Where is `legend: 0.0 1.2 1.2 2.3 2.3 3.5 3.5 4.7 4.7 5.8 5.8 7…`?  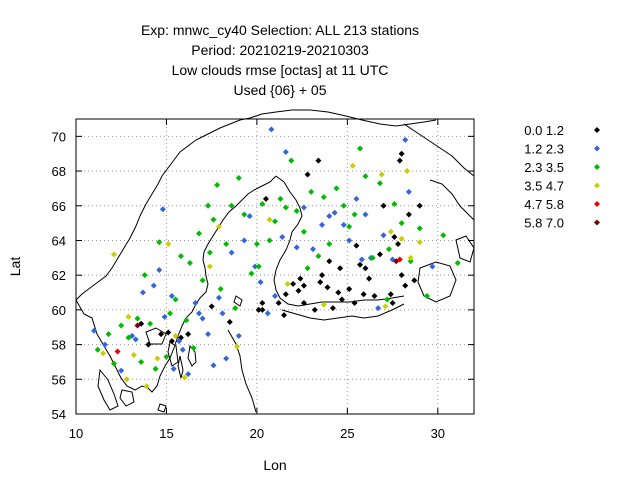
legend: 0.0 1.2 1.2 2.3 2.3 3.5 3.5 4.7 4.7 5.8 5.8 7… is located at coordinates (562, 177).